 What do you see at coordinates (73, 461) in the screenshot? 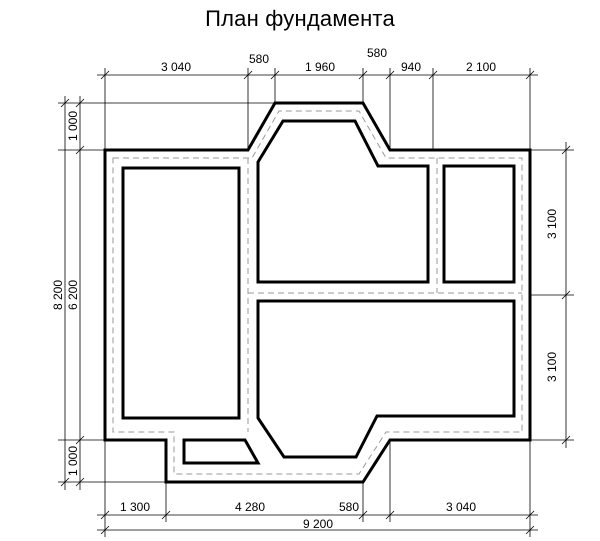
I see `left-bottom-dim: 1 000` at bounding box center [73, 461].